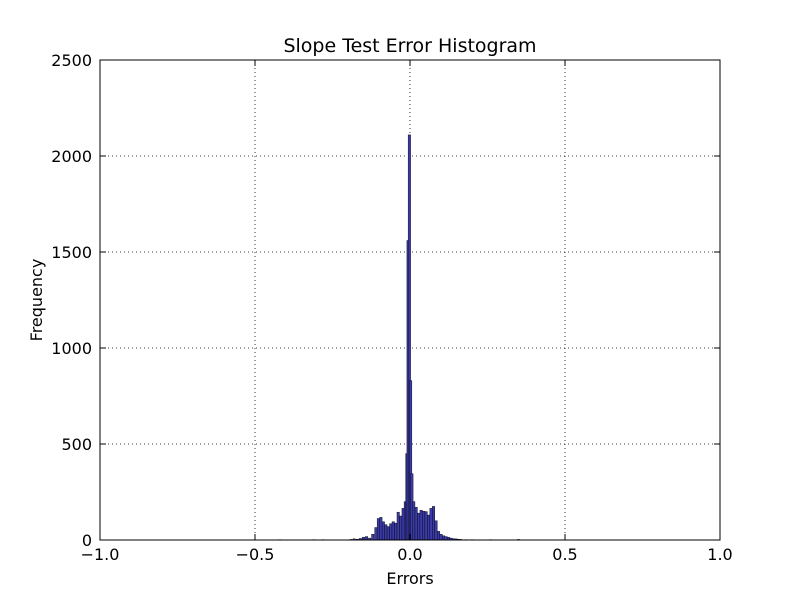 The width and height of the screenshot is (800, 600). What do you see at coordinates (71, 156) in the screenshot?
I see `y-tick-label: 2000` at bounding box center [71, 156].